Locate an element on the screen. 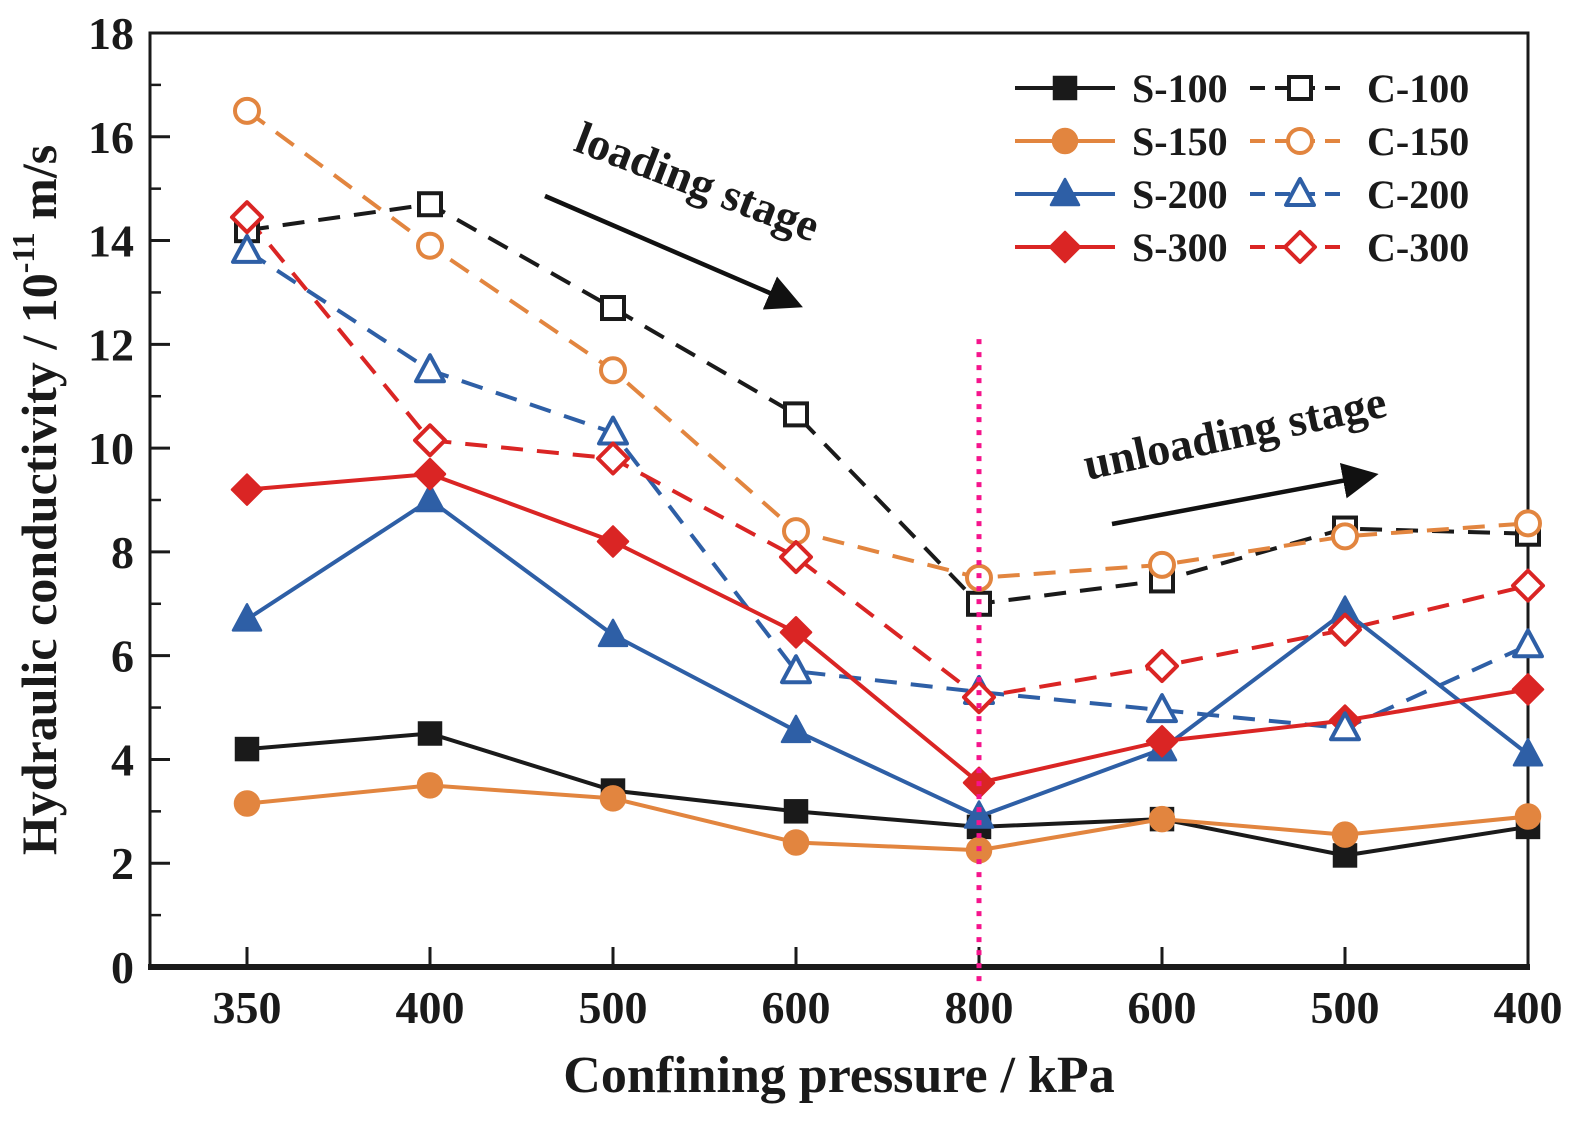 Image resolution: width=1583 pixels, height=1121 pixels. legend-label: C-200 is located at coordinates (1418, 194).